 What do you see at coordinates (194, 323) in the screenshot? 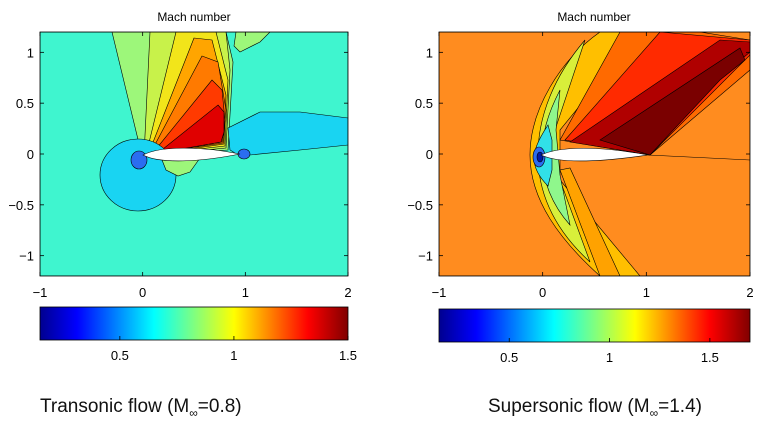
I see `transonic-colorbar` at bounding box center [194, 323].